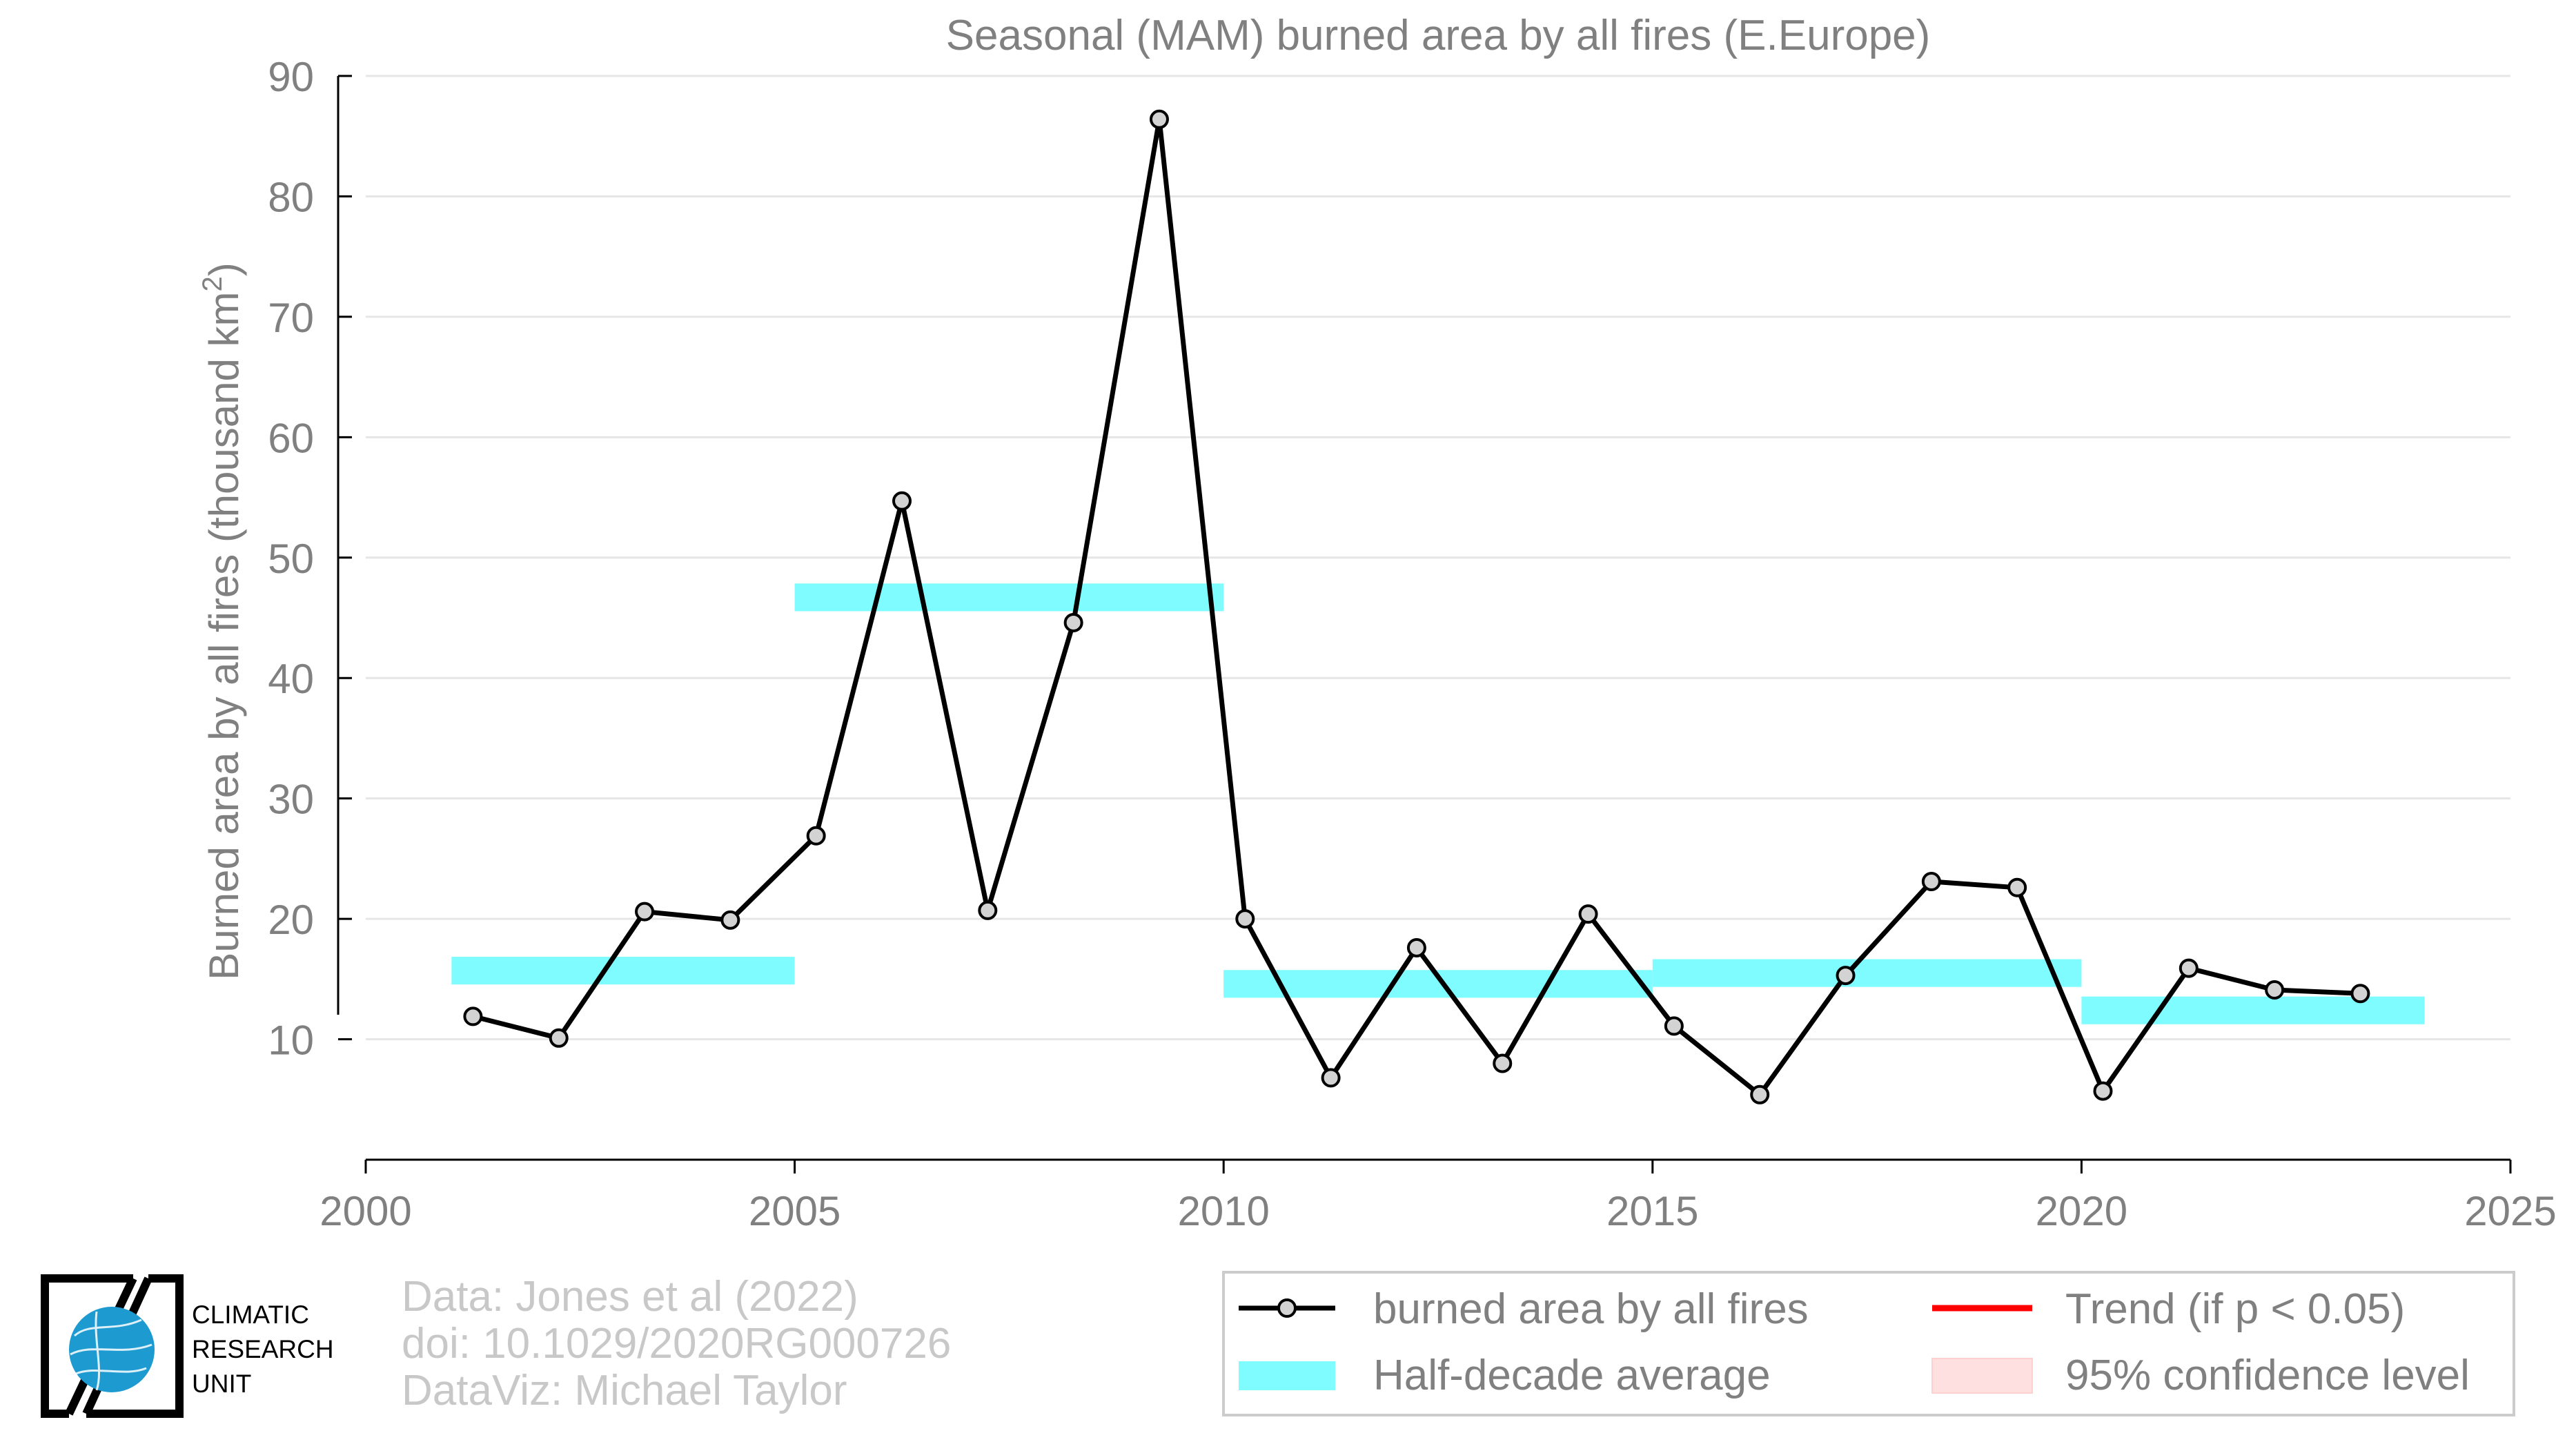  I want to click on logo-line-3: UNIT, so click(222, 1384).